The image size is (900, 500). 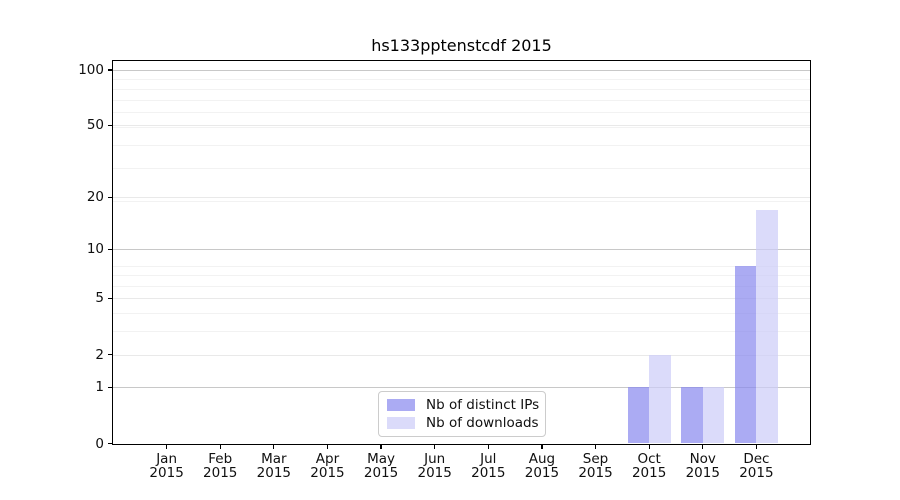 I want to click on x-tick-month: Apr, so click(x=327, y=458).